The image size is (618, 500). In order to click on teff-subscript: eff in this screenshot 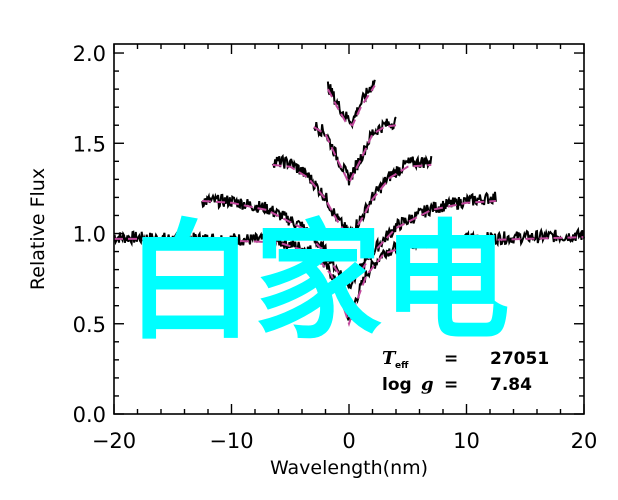, I will do `click(402, 366)`.